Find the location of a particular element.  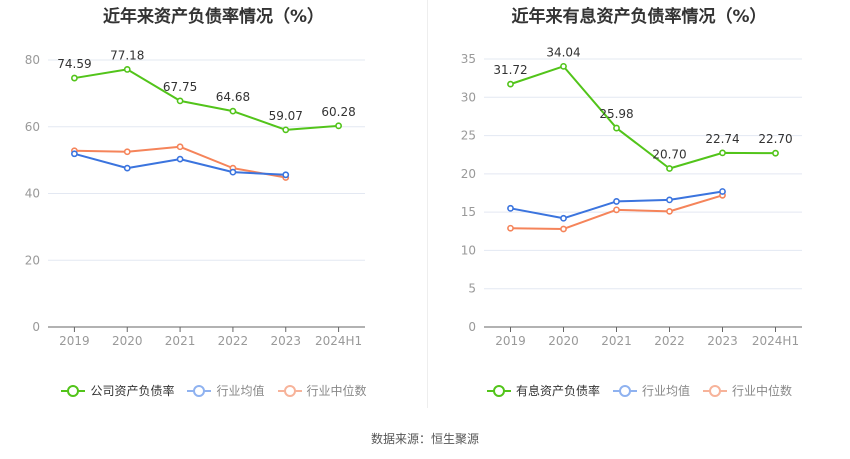

legend: 公司资产负债率 行业均值 行业中位数 is located at coordinates (213, 390).